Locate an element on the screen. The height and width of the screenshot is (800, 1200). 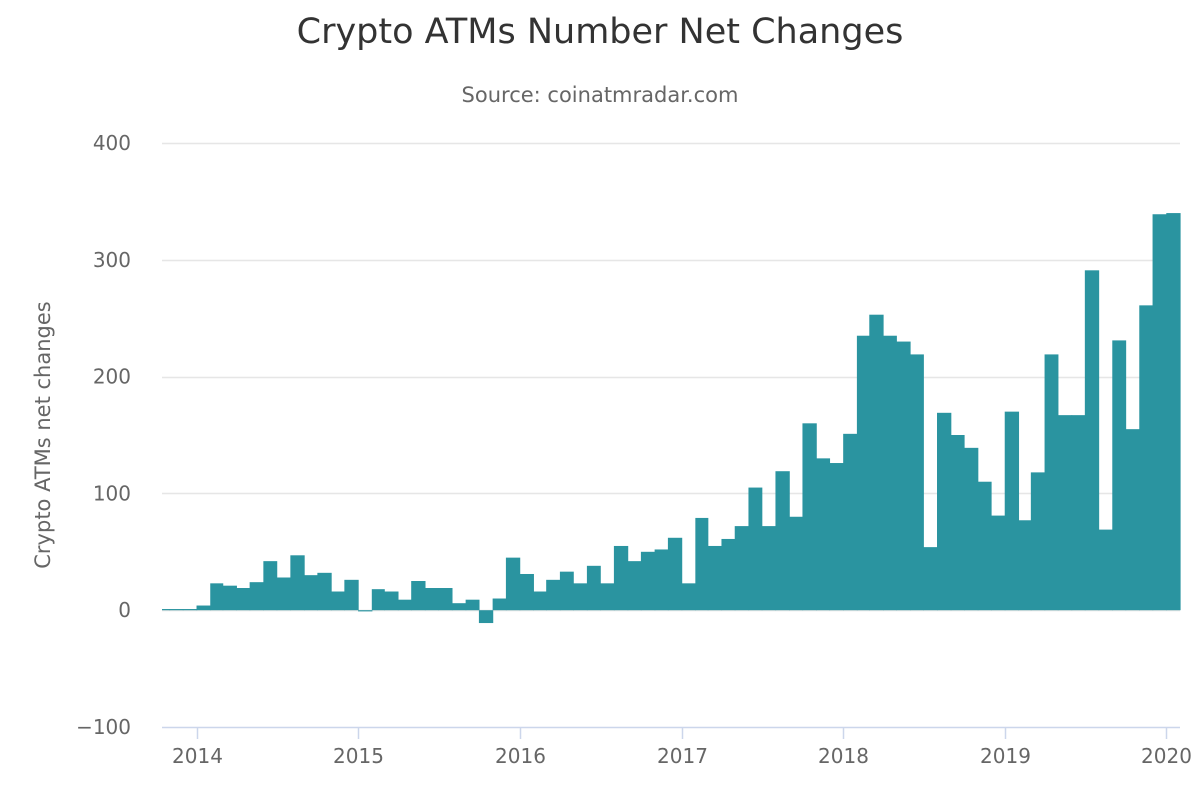
y-tick-label: −100 is located at coordinates (103, 727).